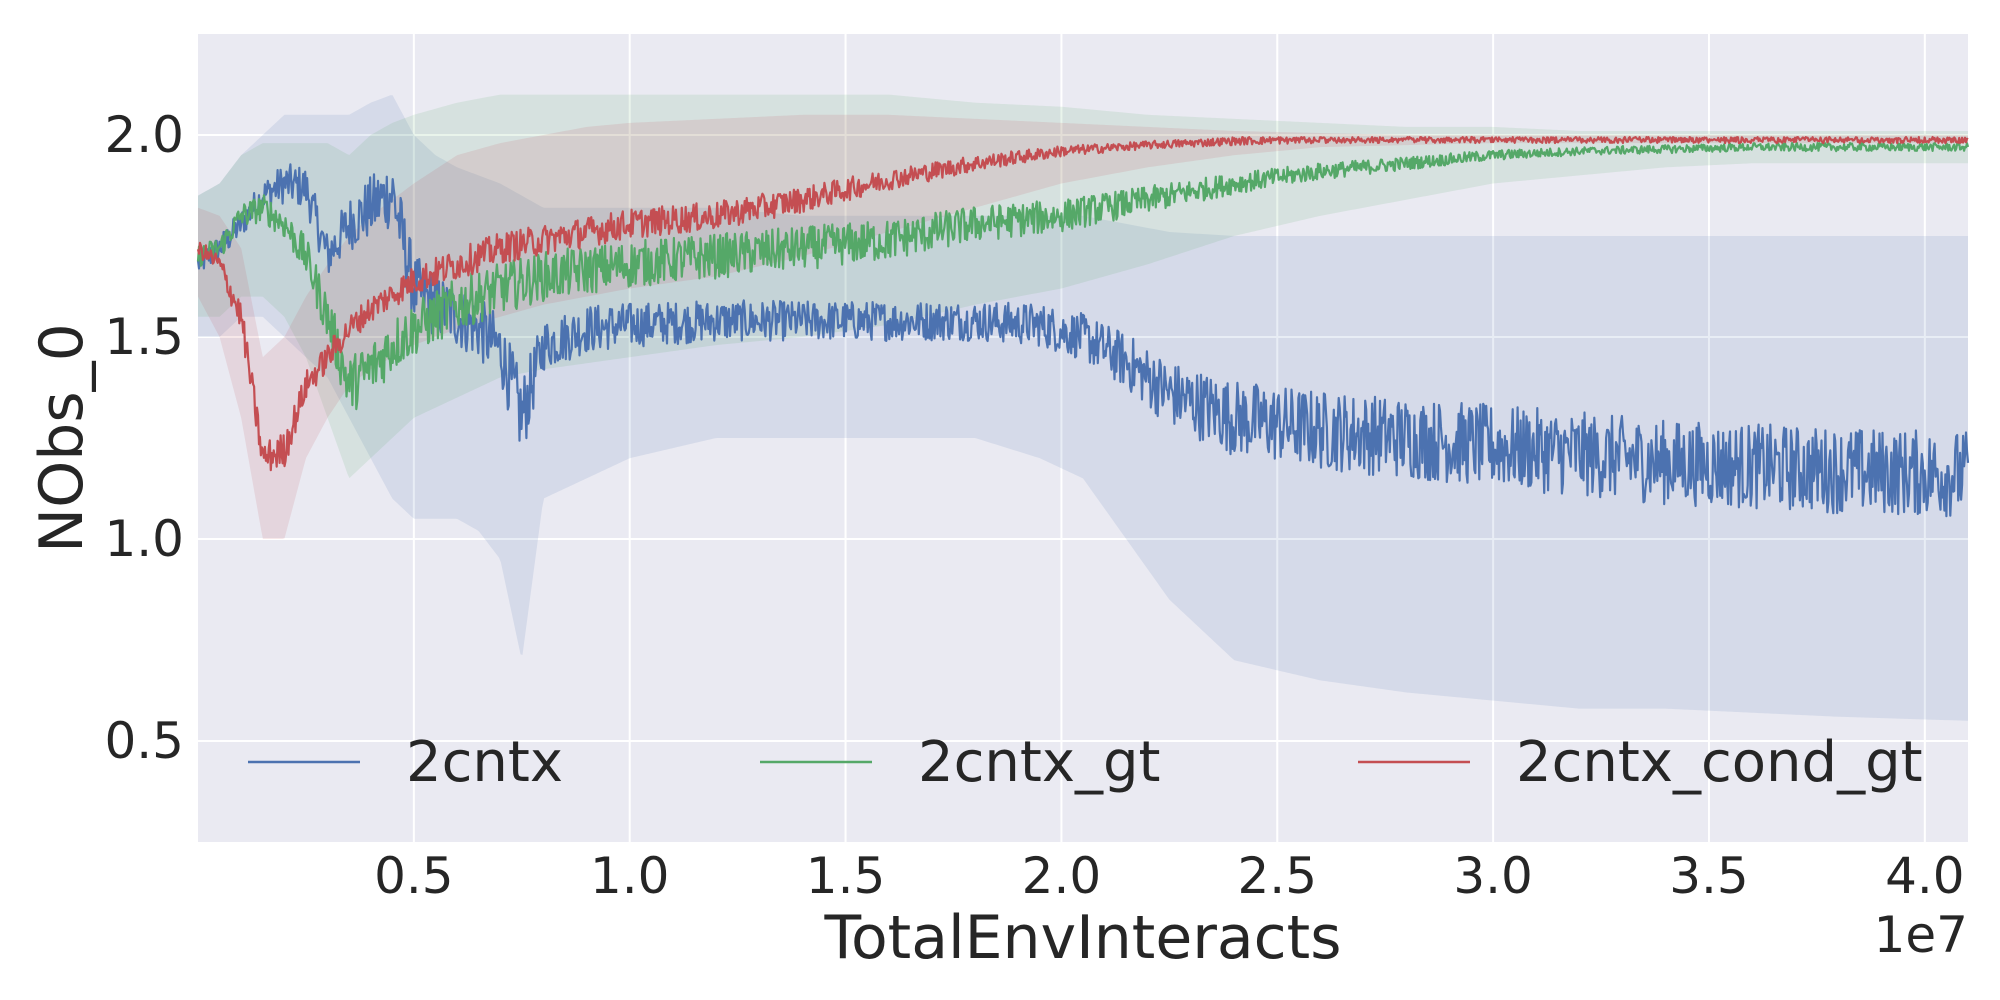 The width and height of the screenshot is (2000, 1000). I want to click on legend: 2cntx 2cntx_gt 2cntx_cond_gt, so click(1085, 762).